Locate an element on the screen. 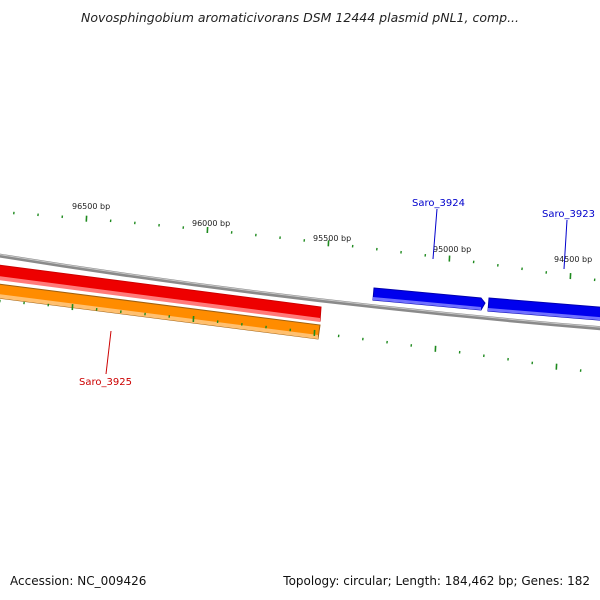  tick-label: 94500 bp is located at coordinates (573, 259).